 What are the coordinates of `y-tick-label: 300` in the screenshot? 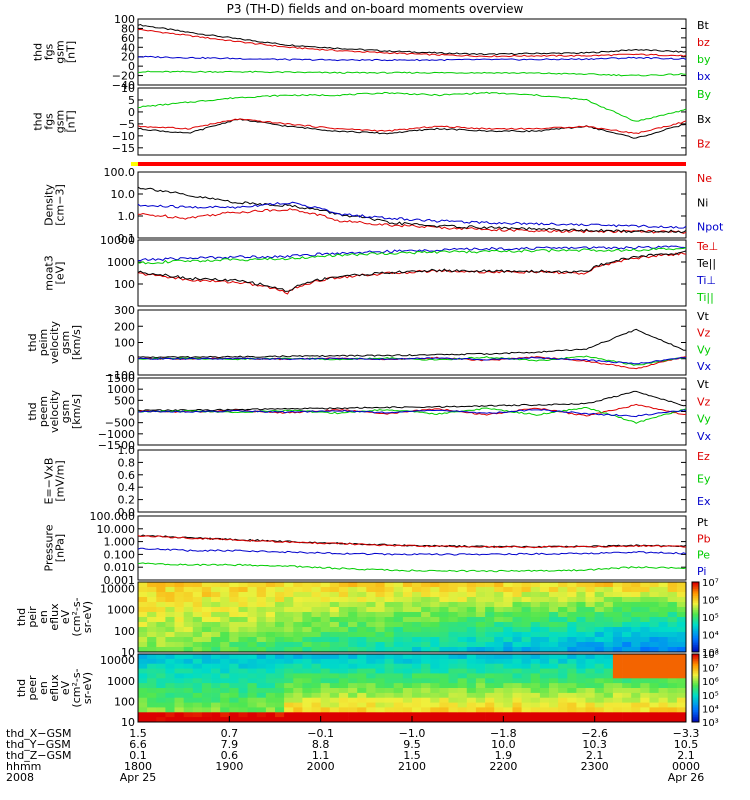 It's located at (124, 310).